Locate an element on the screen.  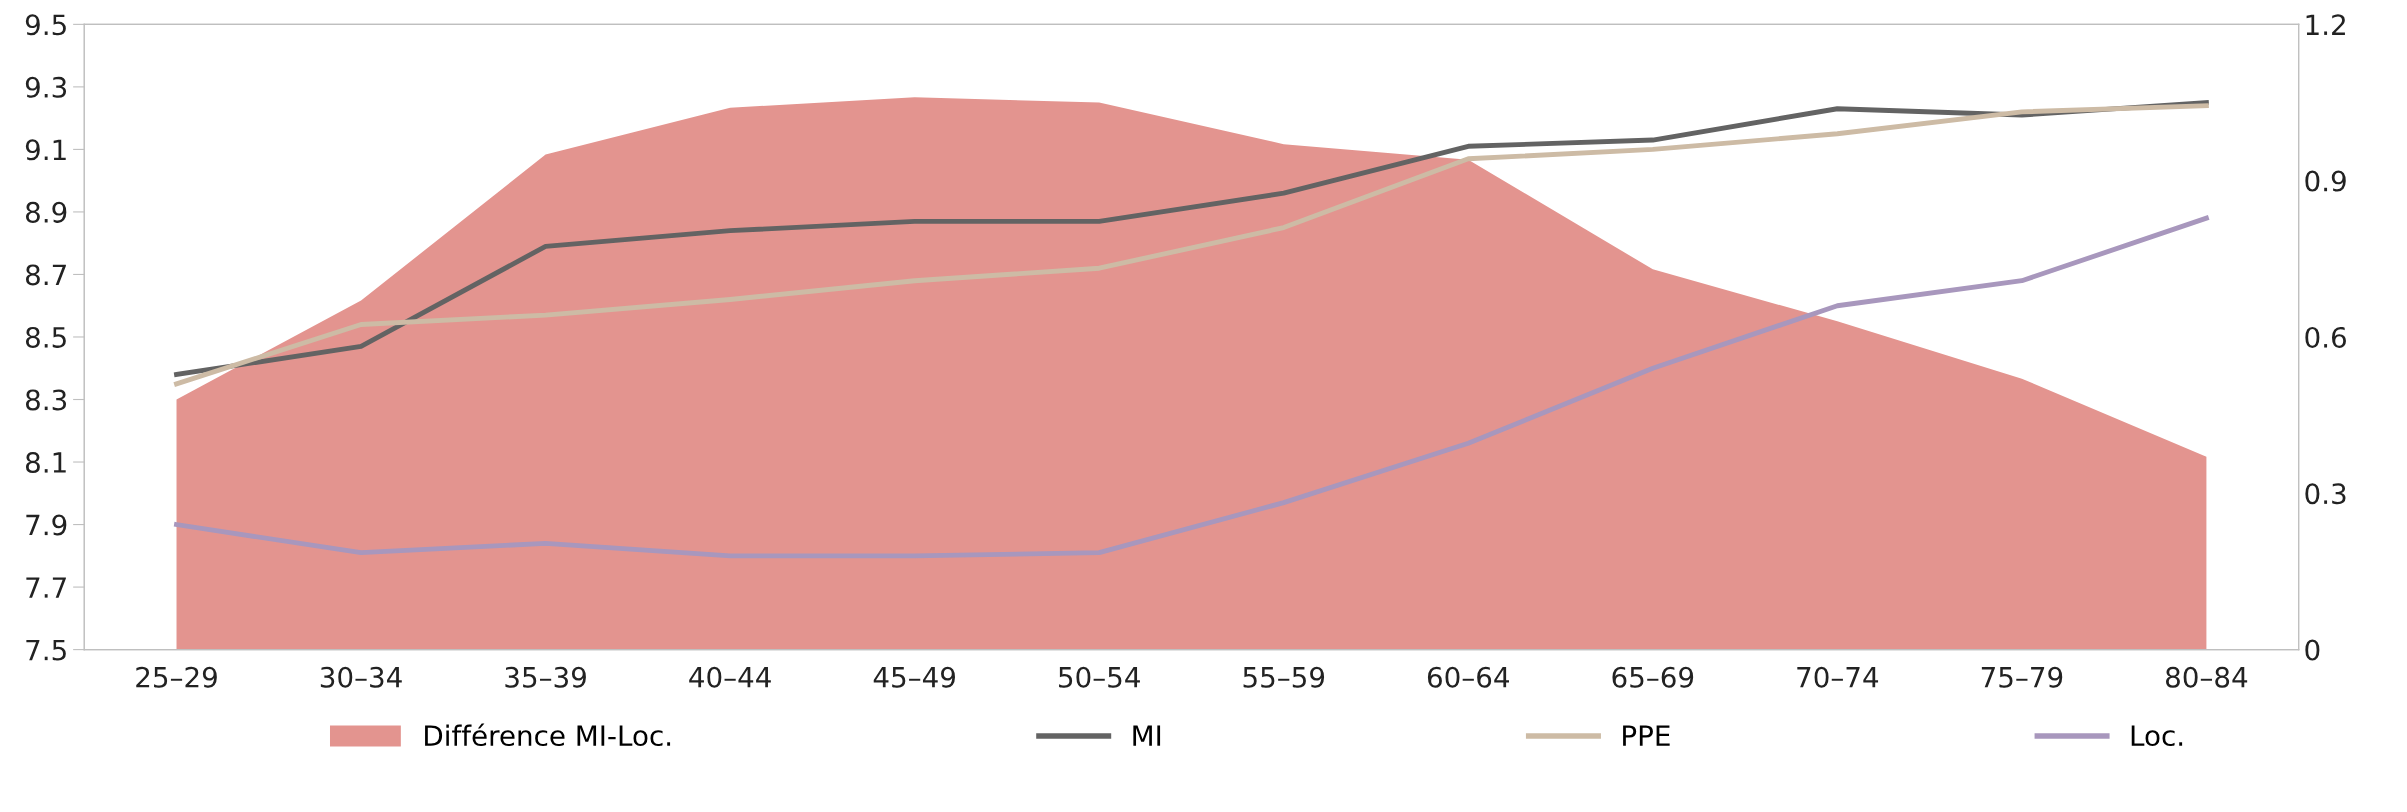
y-tick-label: 7.9 is located at coordinates (46, 525).